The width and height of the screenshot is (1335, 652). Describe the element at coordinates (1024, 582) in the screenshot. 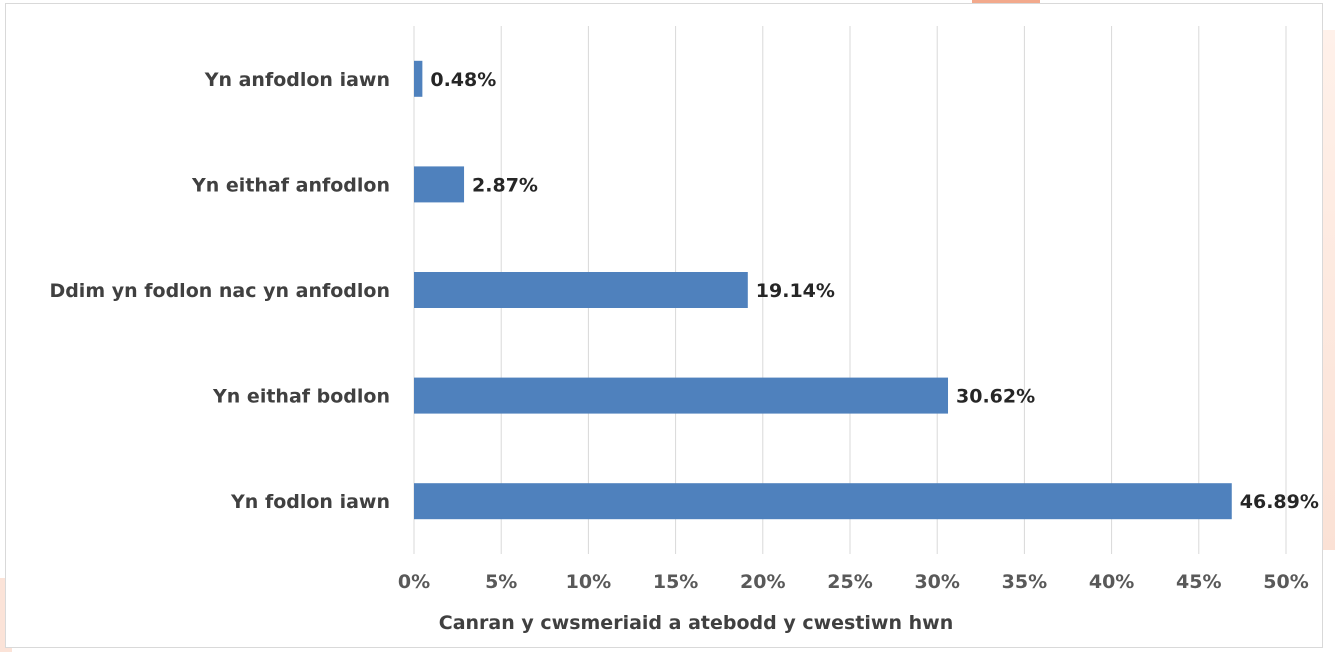

I see `x-tick-label: 35%` at that location.